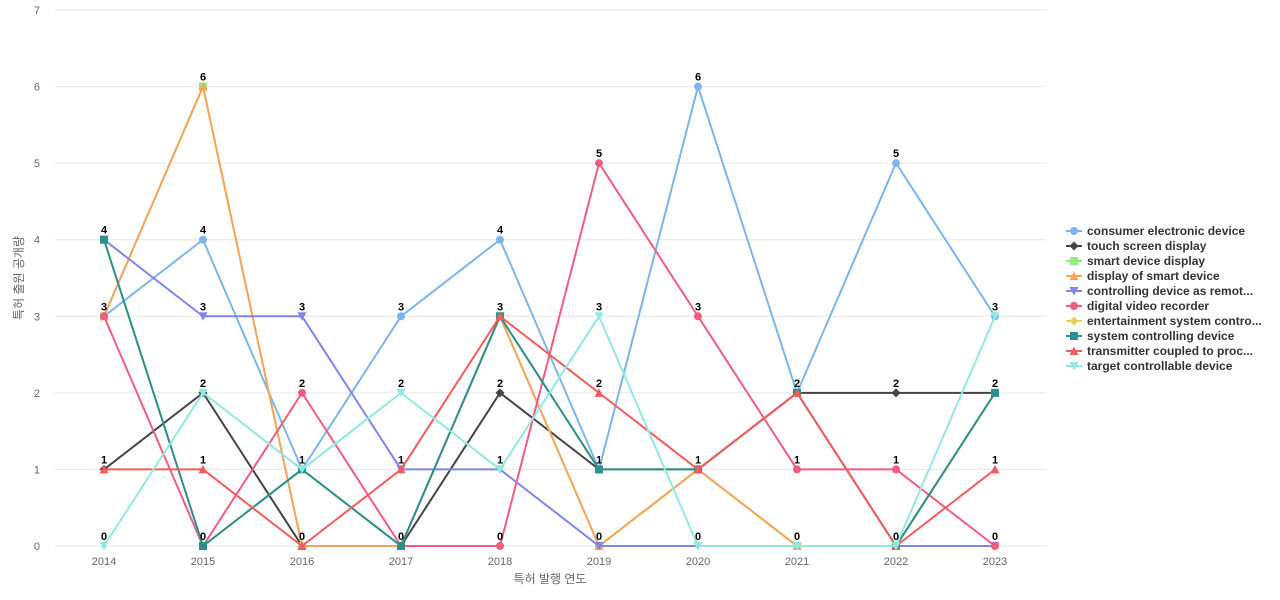  I want to click on data-point-system-controlling-device-2019, so click(599, 469).